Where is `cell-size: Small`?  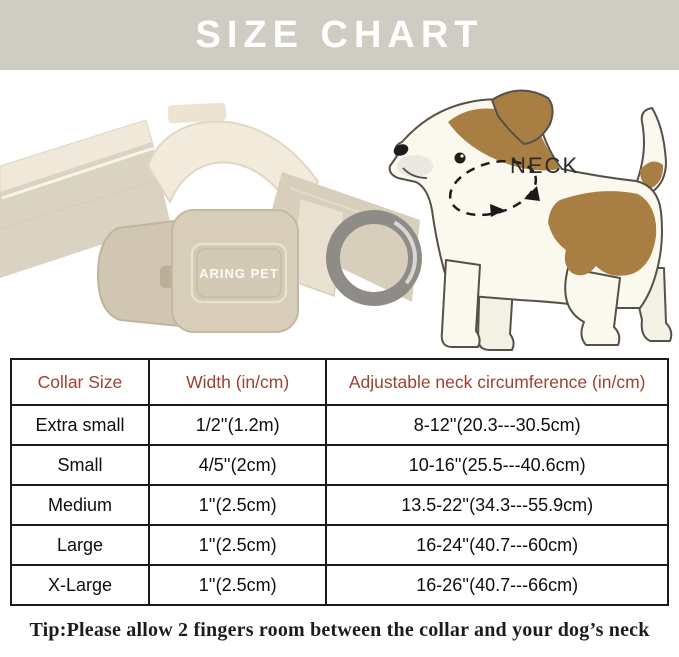
cell-size: Small is located at coordinates (80, 465).